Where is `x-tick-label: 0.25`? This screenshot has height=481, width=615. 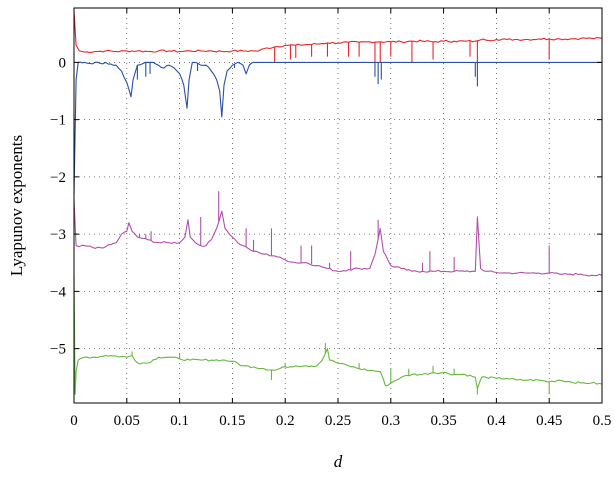
x-tick-label: 0.25 is located at coordinates (338, 421).